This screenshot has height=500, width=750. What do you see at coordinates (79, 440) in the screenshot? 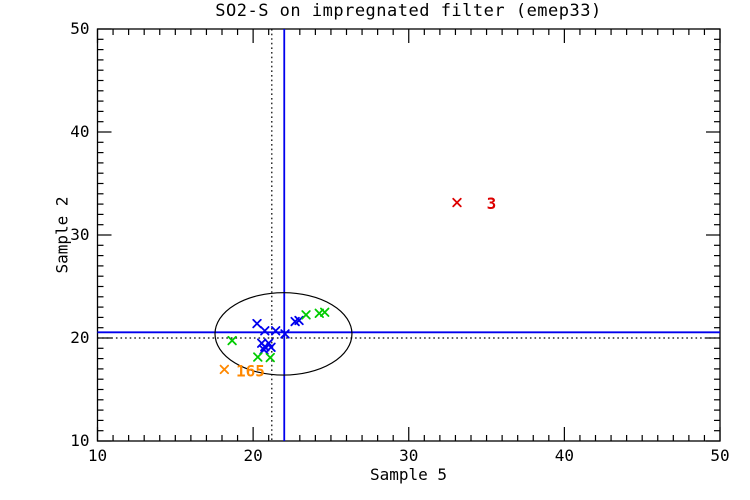
I see `y-tick-label: 10` at bounding box center [79, 440].